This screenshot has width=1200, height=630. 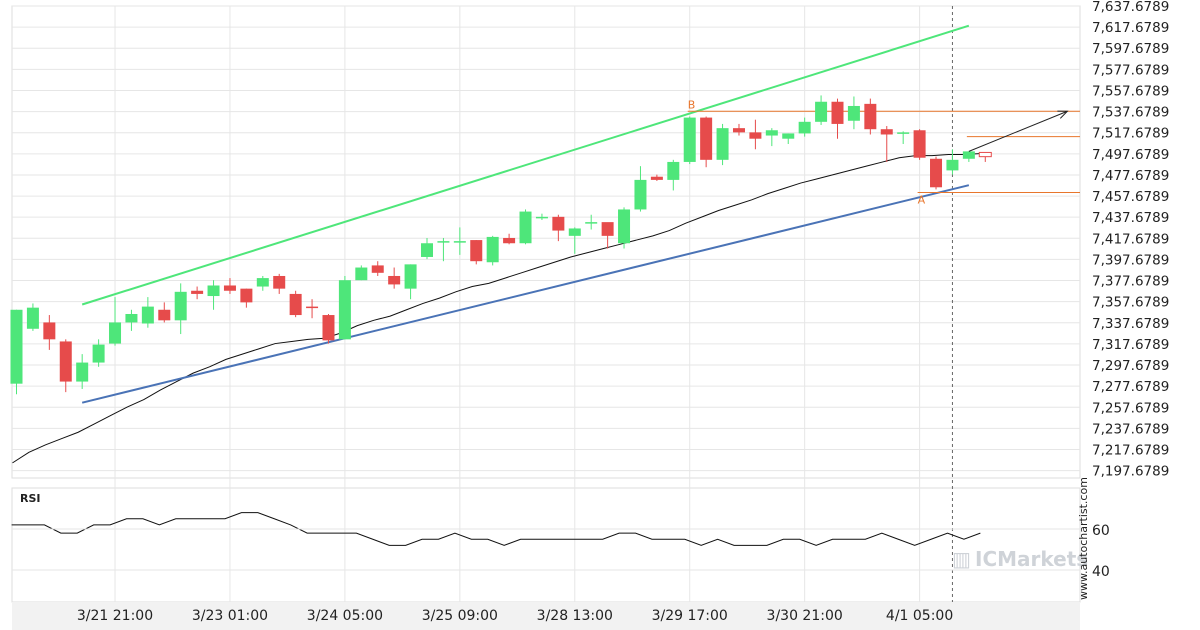 What do you see at coordinates (230, 616) in the screenshot?
I see `x-tick-label: 3/23 01:00` at bounding box center [230, 616].